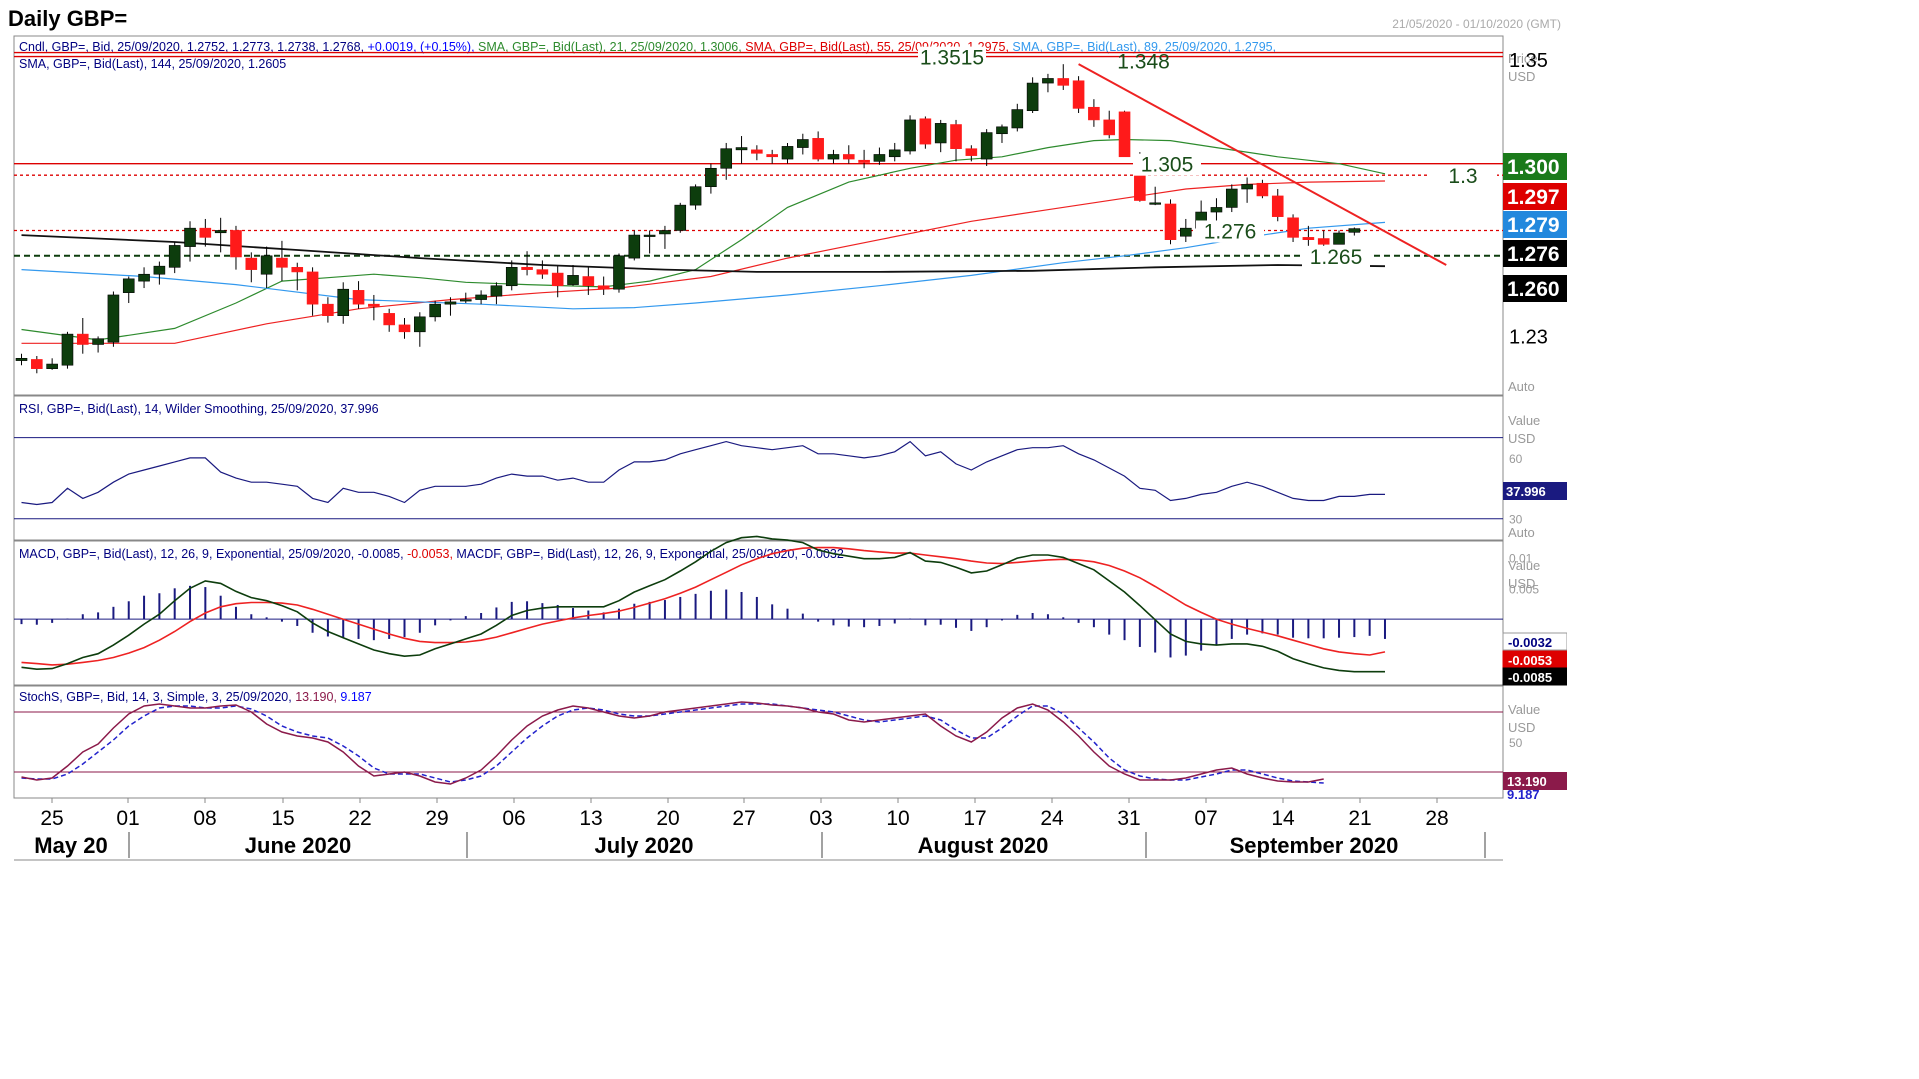  Describe the element at coordinates (1530, 677) in the screenshot. I see `macd-tag: -0.0085` at that location.